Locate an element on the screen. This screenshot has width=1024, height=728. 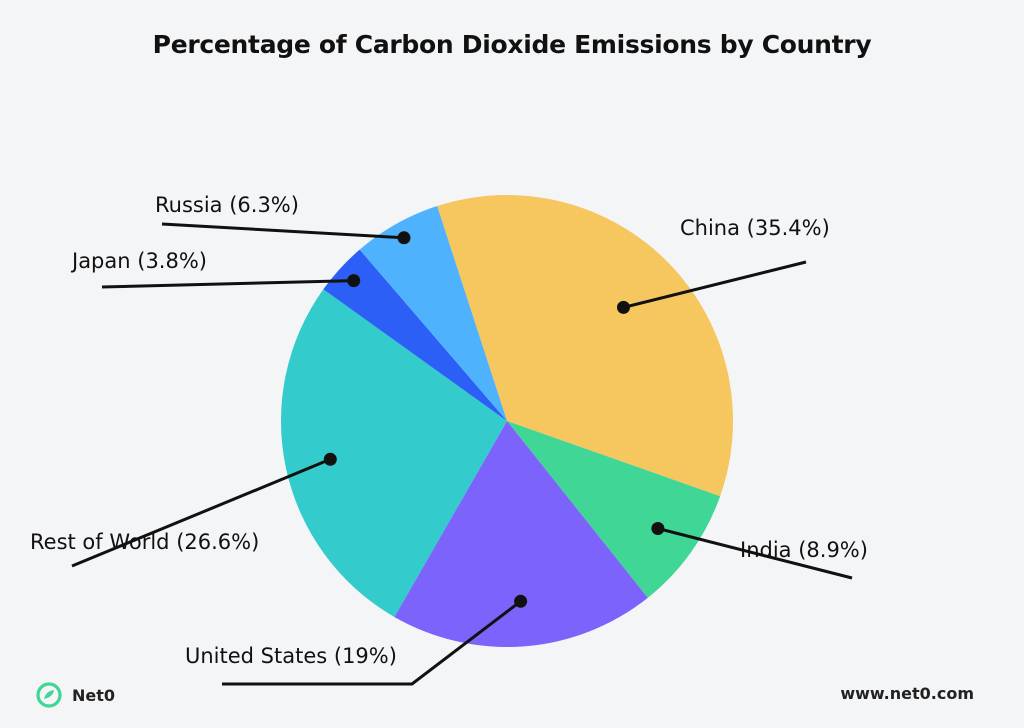
pie-slice-russia is located at coordinates (433, 313).